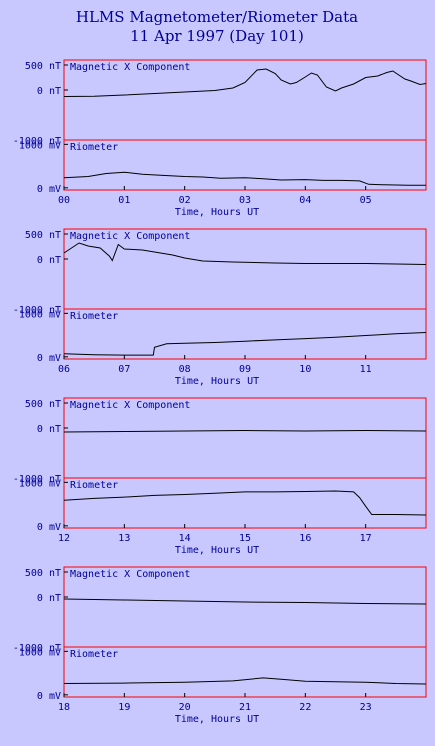  I want to click on x-tick-label: 13, so click(124, 538).